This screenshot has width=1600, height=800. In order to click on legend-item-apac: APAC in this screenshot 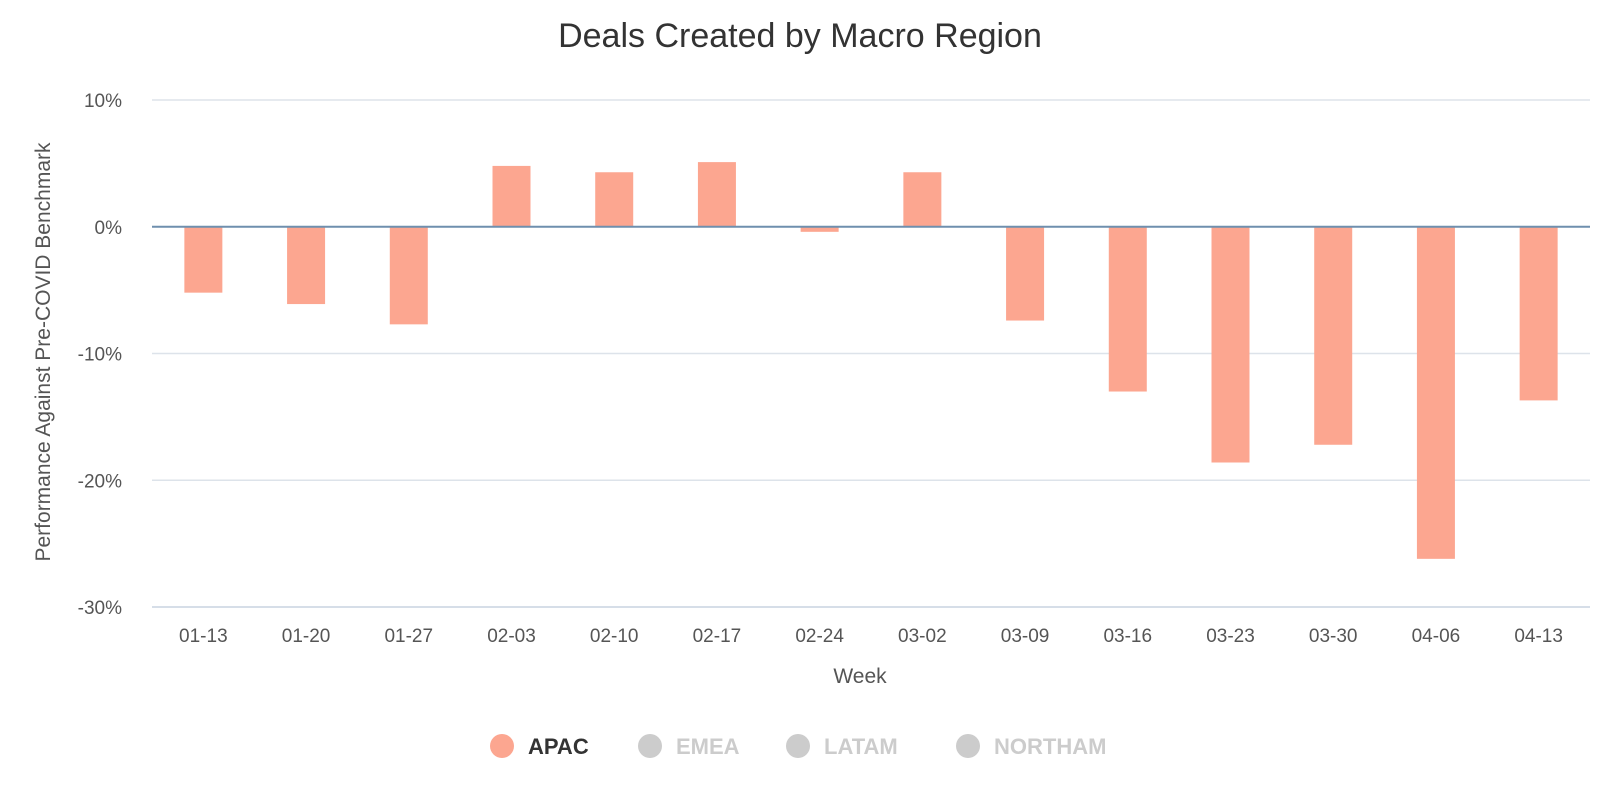, I will do `click(539, 746)`.